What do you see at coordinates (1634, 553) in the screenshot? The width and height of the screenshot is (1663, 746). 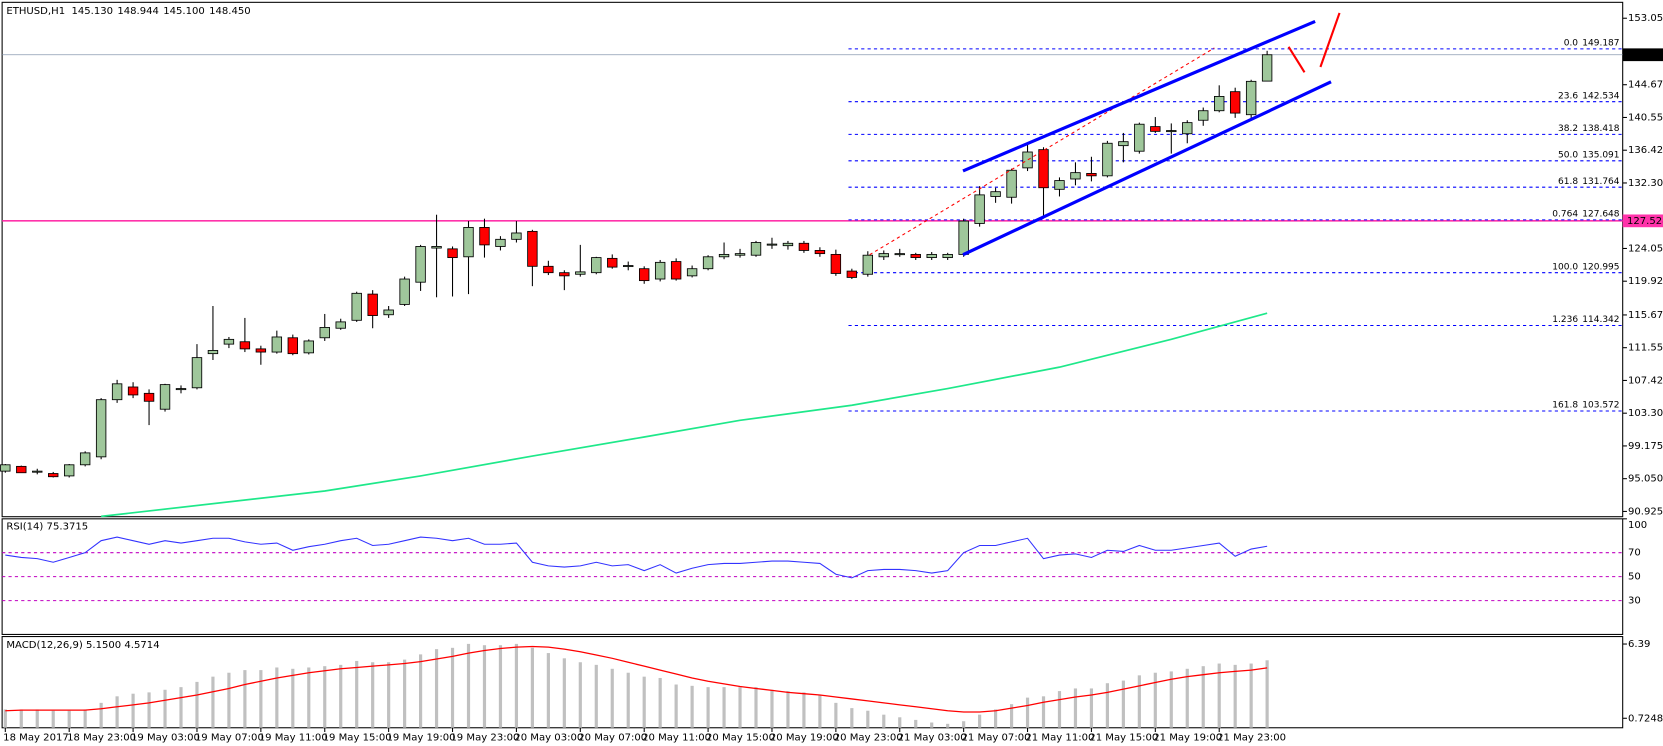 I see `y-tick-label: 70` at bounding box center [1634, 553].